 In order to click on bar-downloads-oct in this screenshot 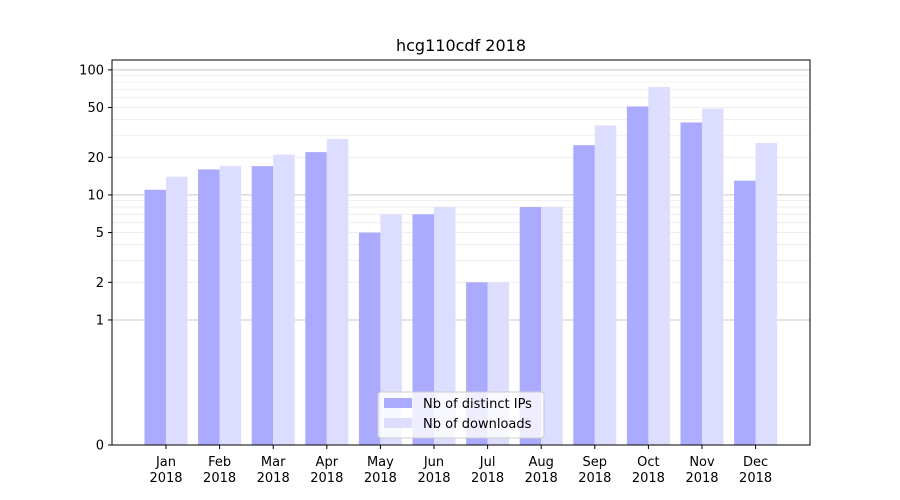, I will do `click(659, 265)`.